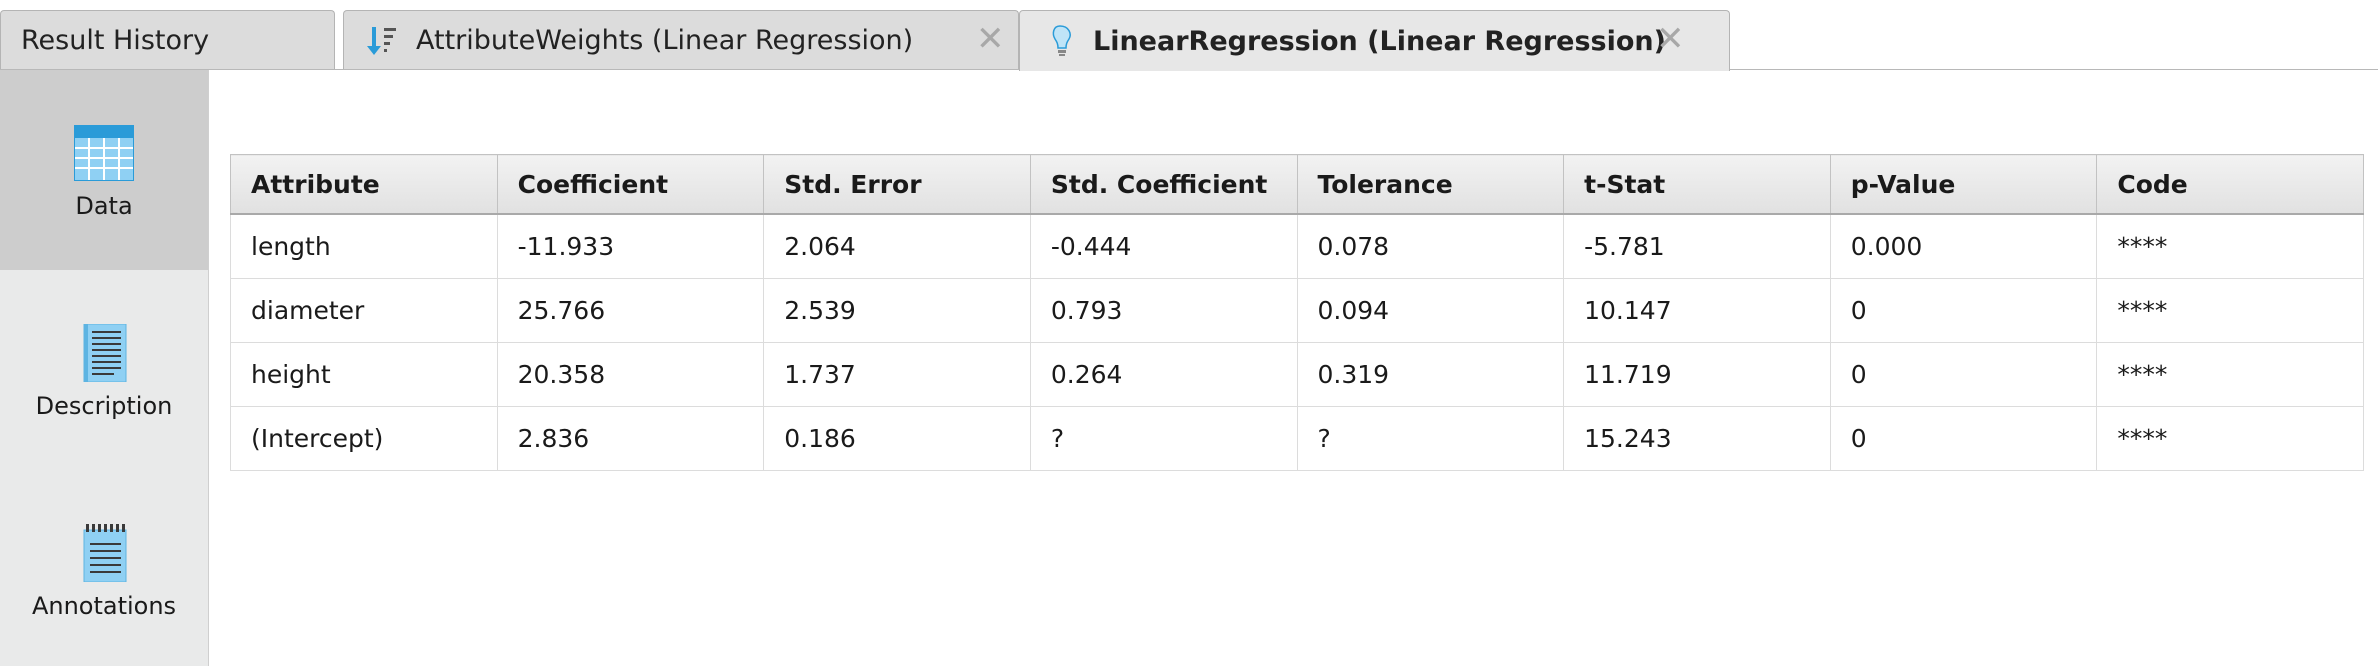 The width and height of the screenshot is (2378, 670). I want to click on lightbulb-icon, so click(1061, 40).